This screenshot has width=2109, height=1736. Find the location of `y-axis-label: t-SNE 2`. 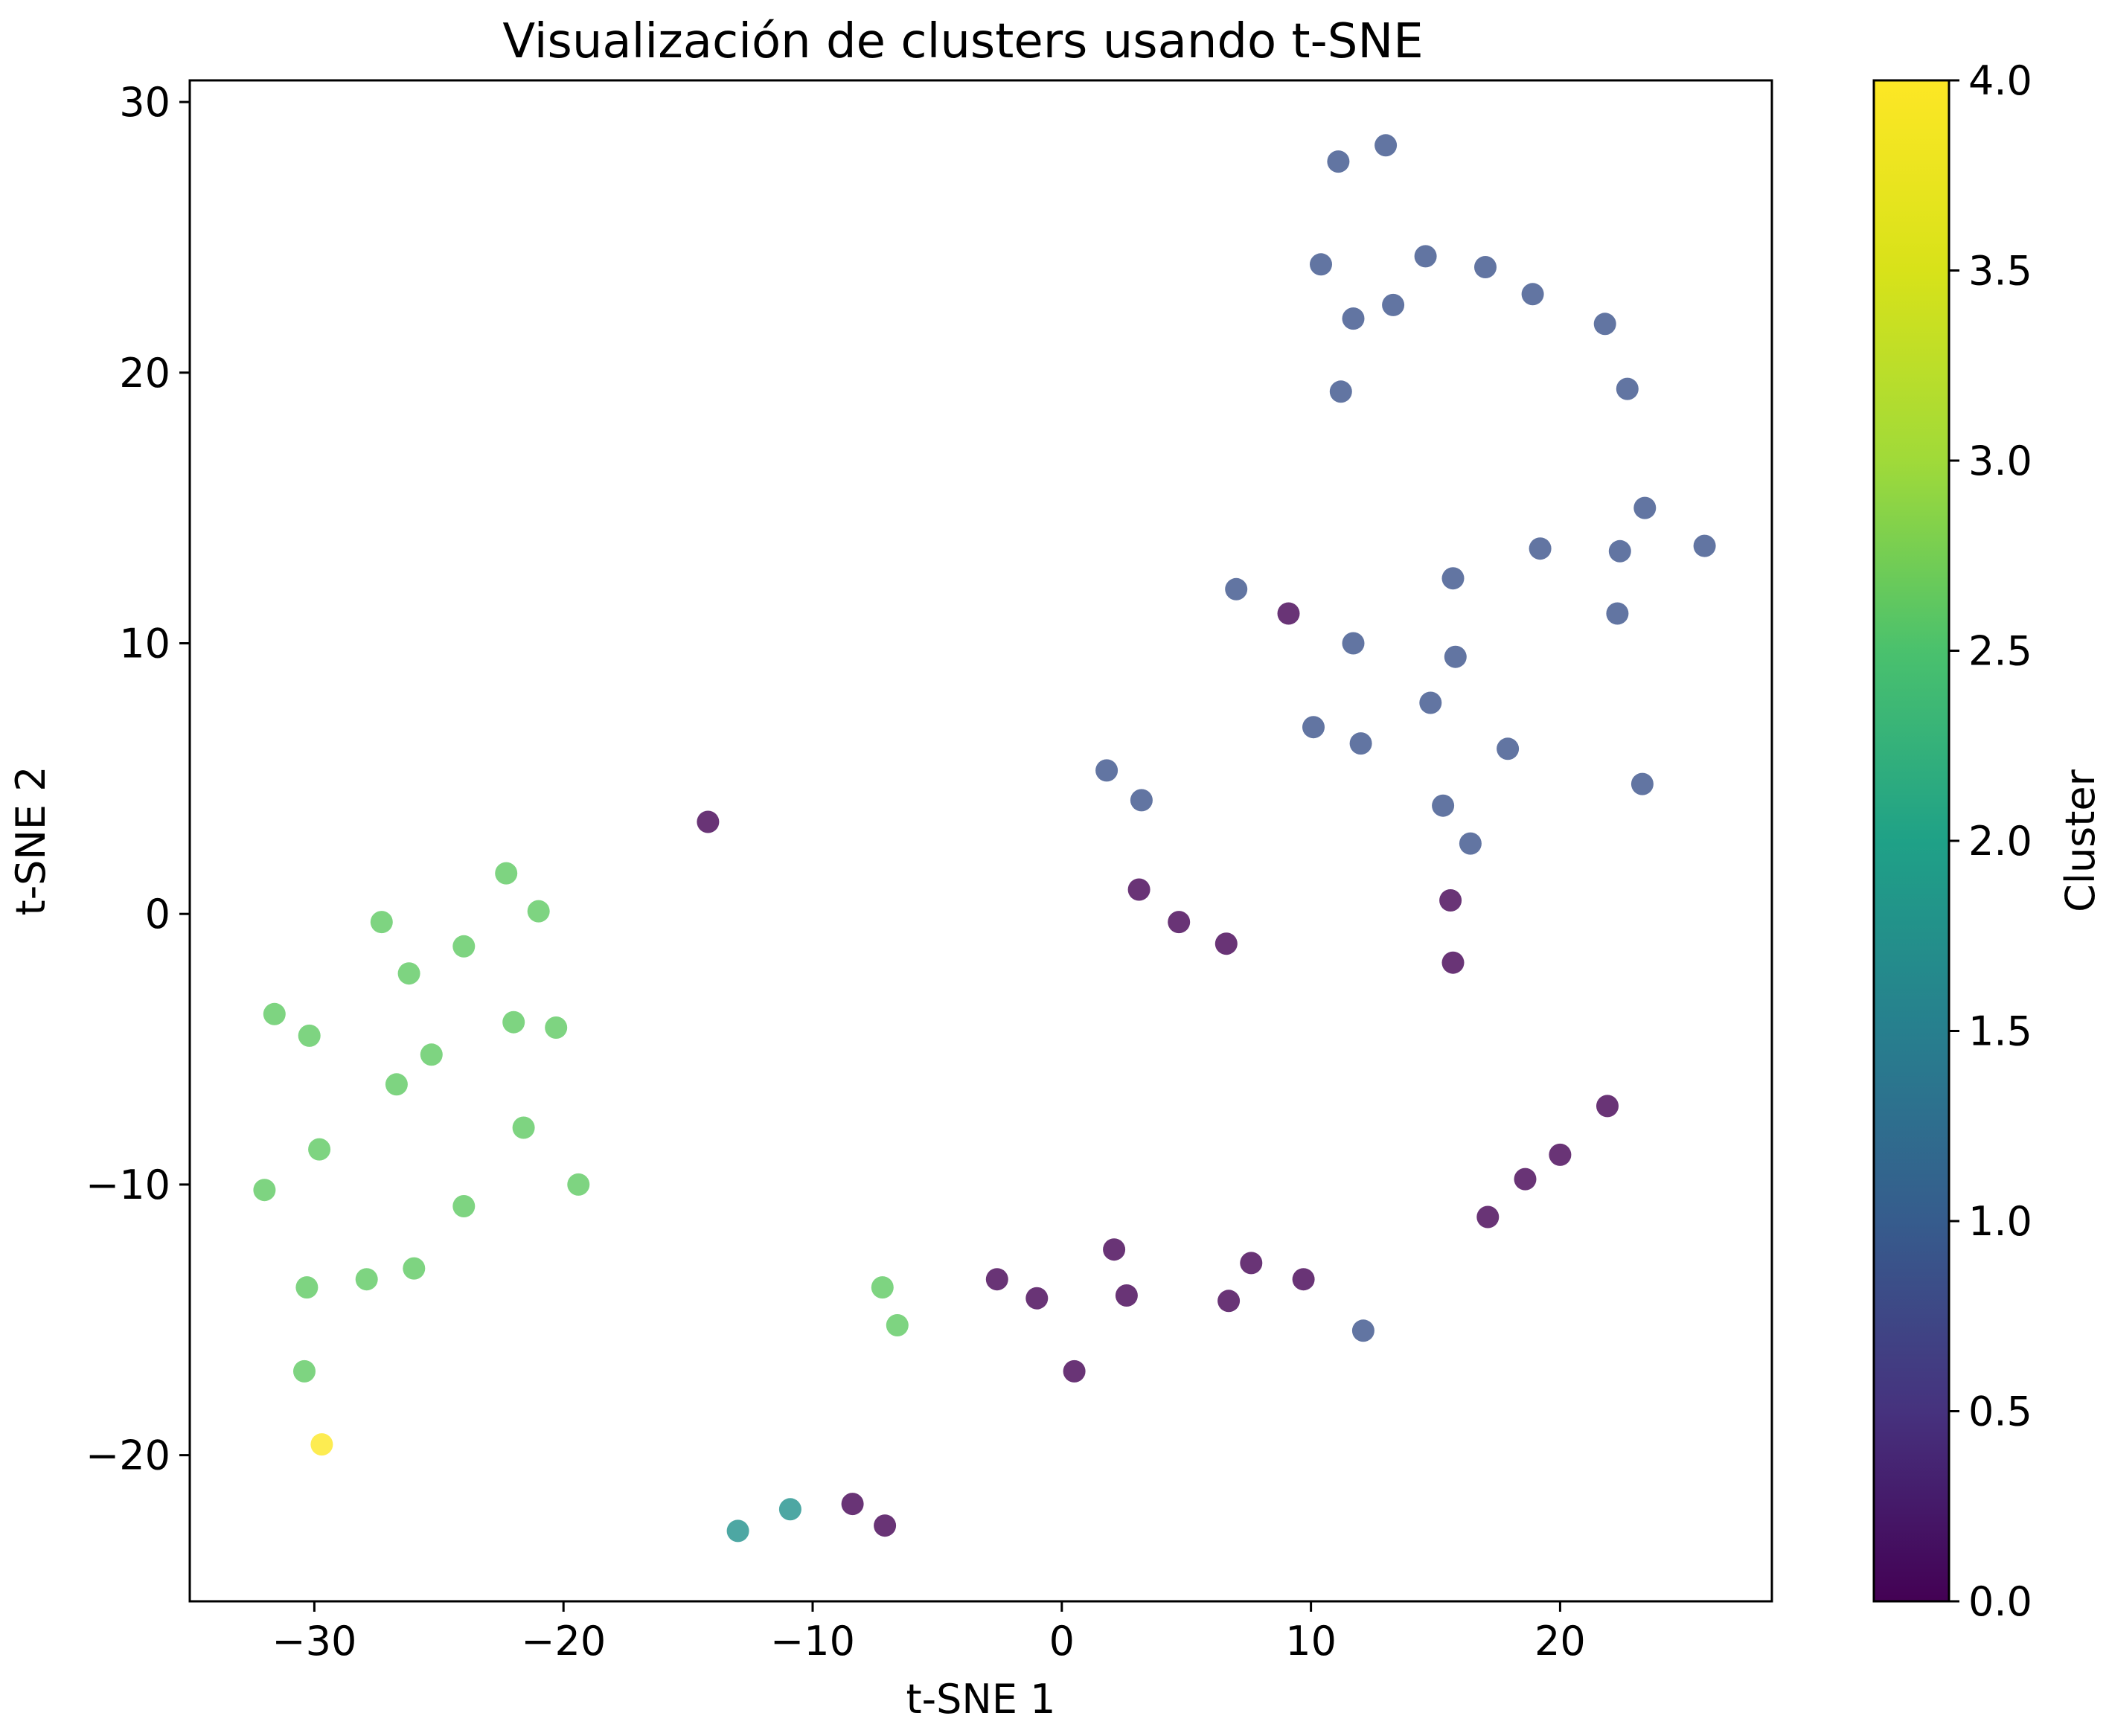

y-axis-label: t-SNE 2 is located at coordinates (30, 841).